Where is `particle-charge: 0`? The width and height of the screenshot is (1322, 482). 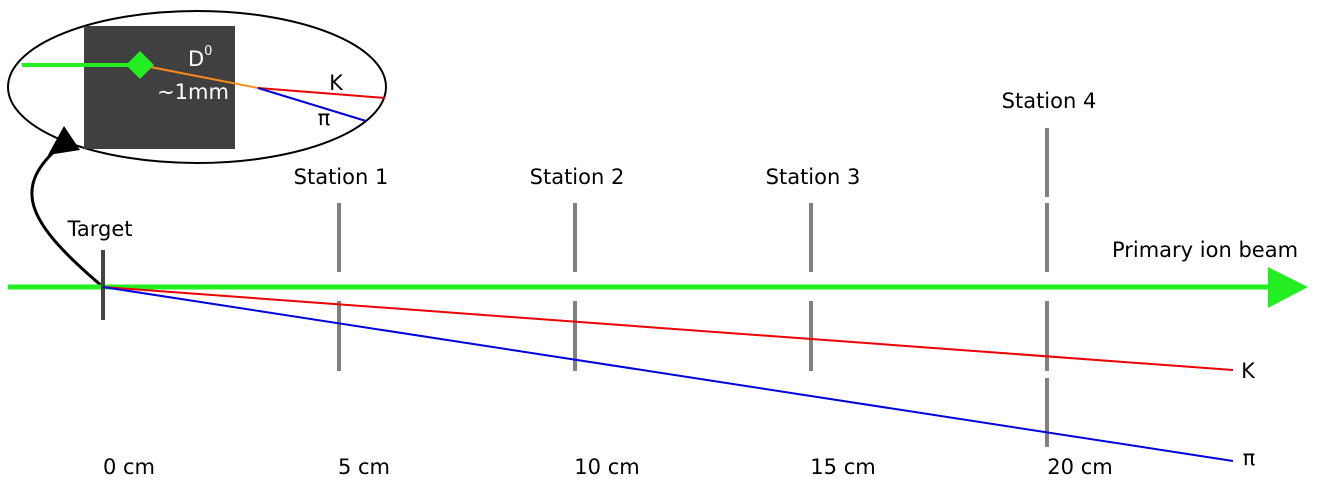
particle-charge: 0 is located at coordinates (208, 51).